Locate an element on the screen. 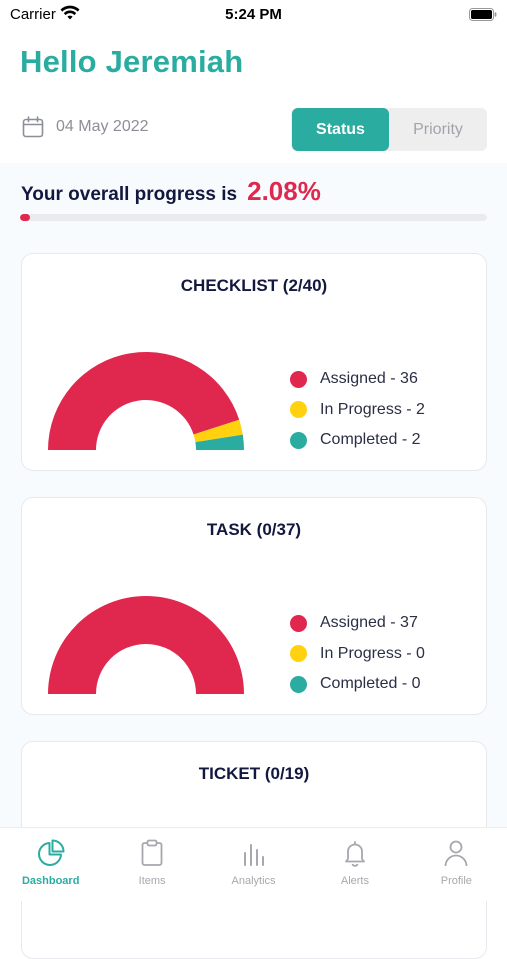  tab-label: Profile is located at coordinates (456, 881).